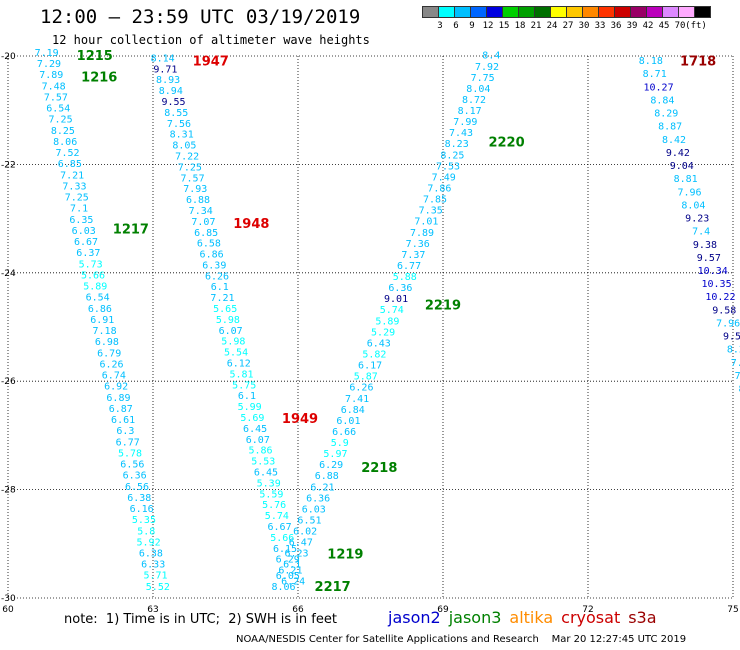 The width and height of the screenshot is (740, 650). Describe the element at coordinates (709, 258) in the screenshot. I see `swh-data-label: 9.57` at that location.